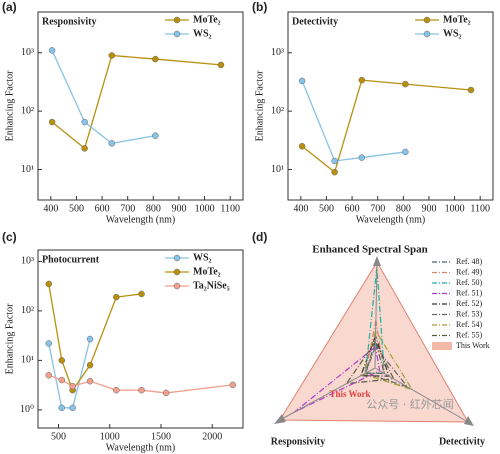 Image resolution: width=500 pixels, height=454 pixels. What do you see at coordinates (469, 303) in the screenshot?
I see `legend-label: Ref. 52)` at bounding box center [469, 303].